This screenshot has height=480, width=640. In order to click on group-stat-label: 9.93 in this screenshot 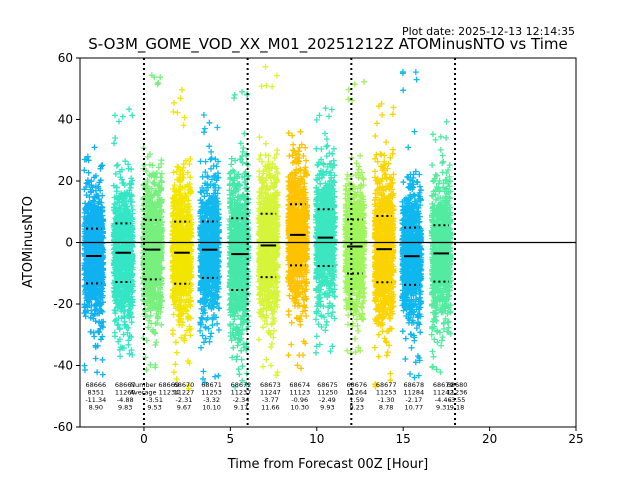, I will do `click(327, 408)`.